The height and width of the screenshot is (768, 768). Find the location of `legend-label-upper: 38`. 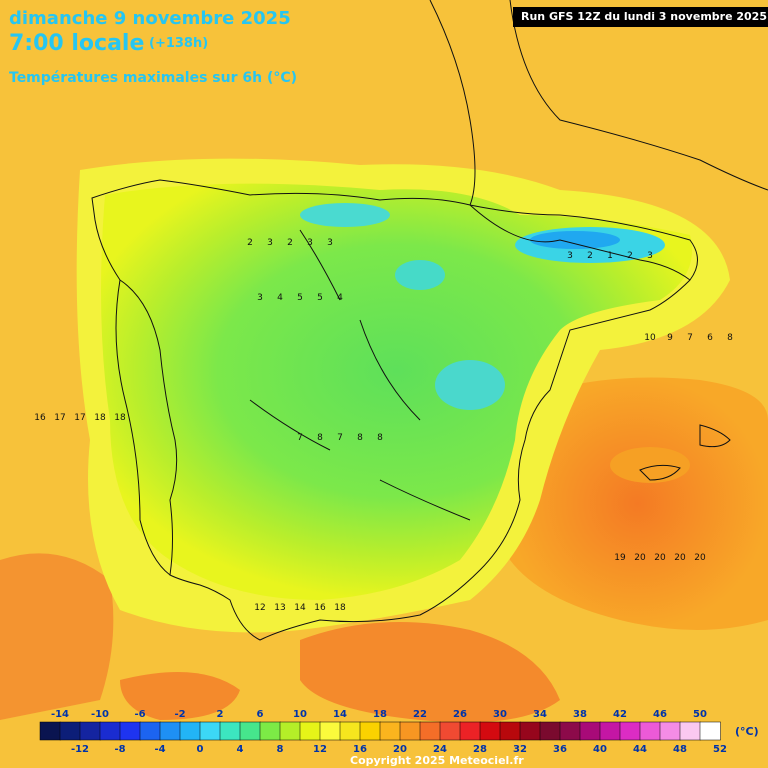

legend-label-upper: 38 is located at coordinates (580, 714).